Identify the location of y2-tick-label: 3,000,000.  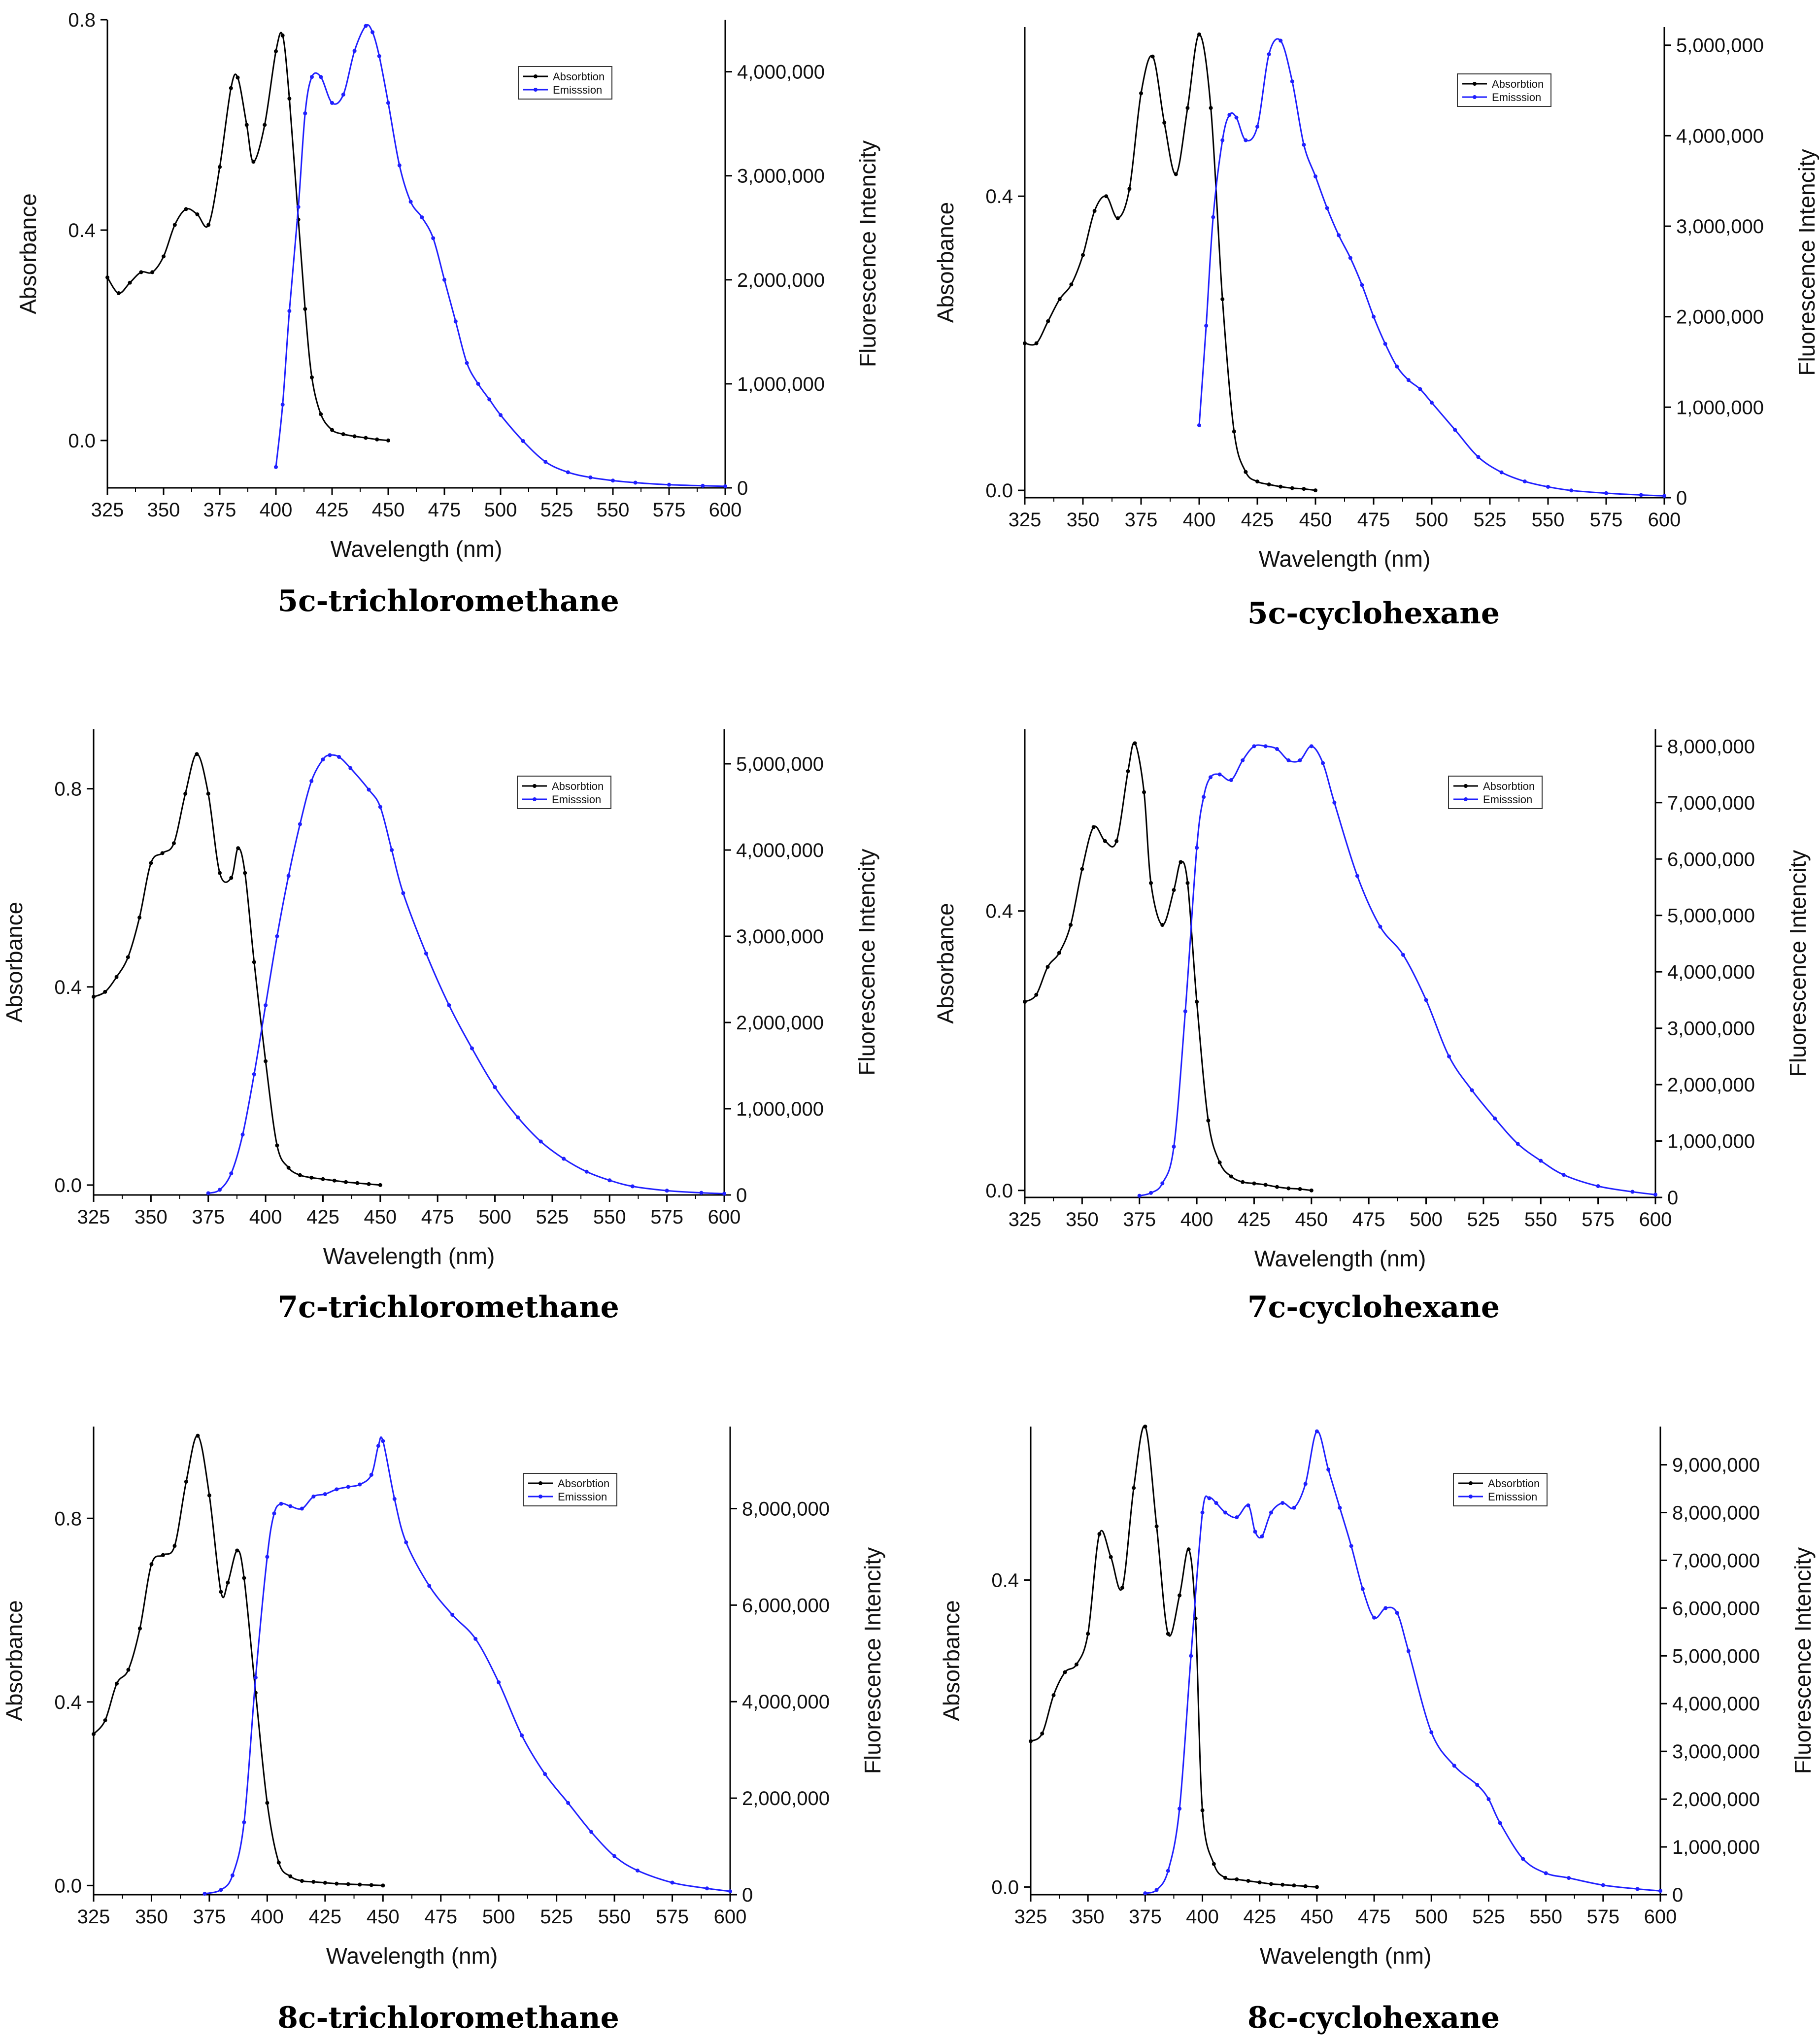
(1716, 1752).